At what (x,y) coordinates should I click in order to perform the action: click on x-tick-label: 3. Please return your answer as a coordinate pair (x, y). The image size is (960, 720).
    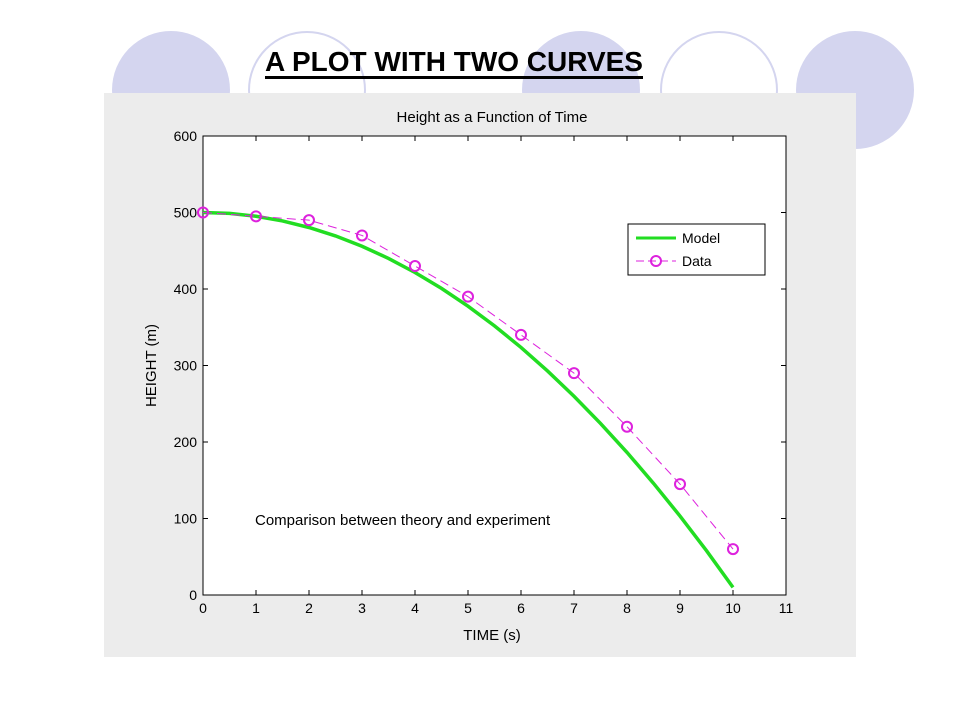
    Looking at the image, I should click on (362, 608).